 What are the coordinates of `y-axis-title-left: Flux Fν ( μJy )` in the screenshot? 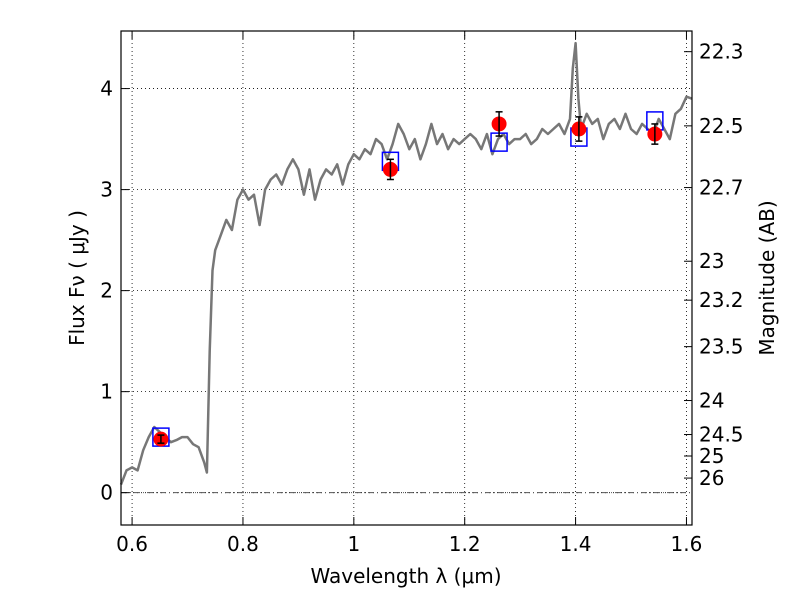 It's located at (77, 278).